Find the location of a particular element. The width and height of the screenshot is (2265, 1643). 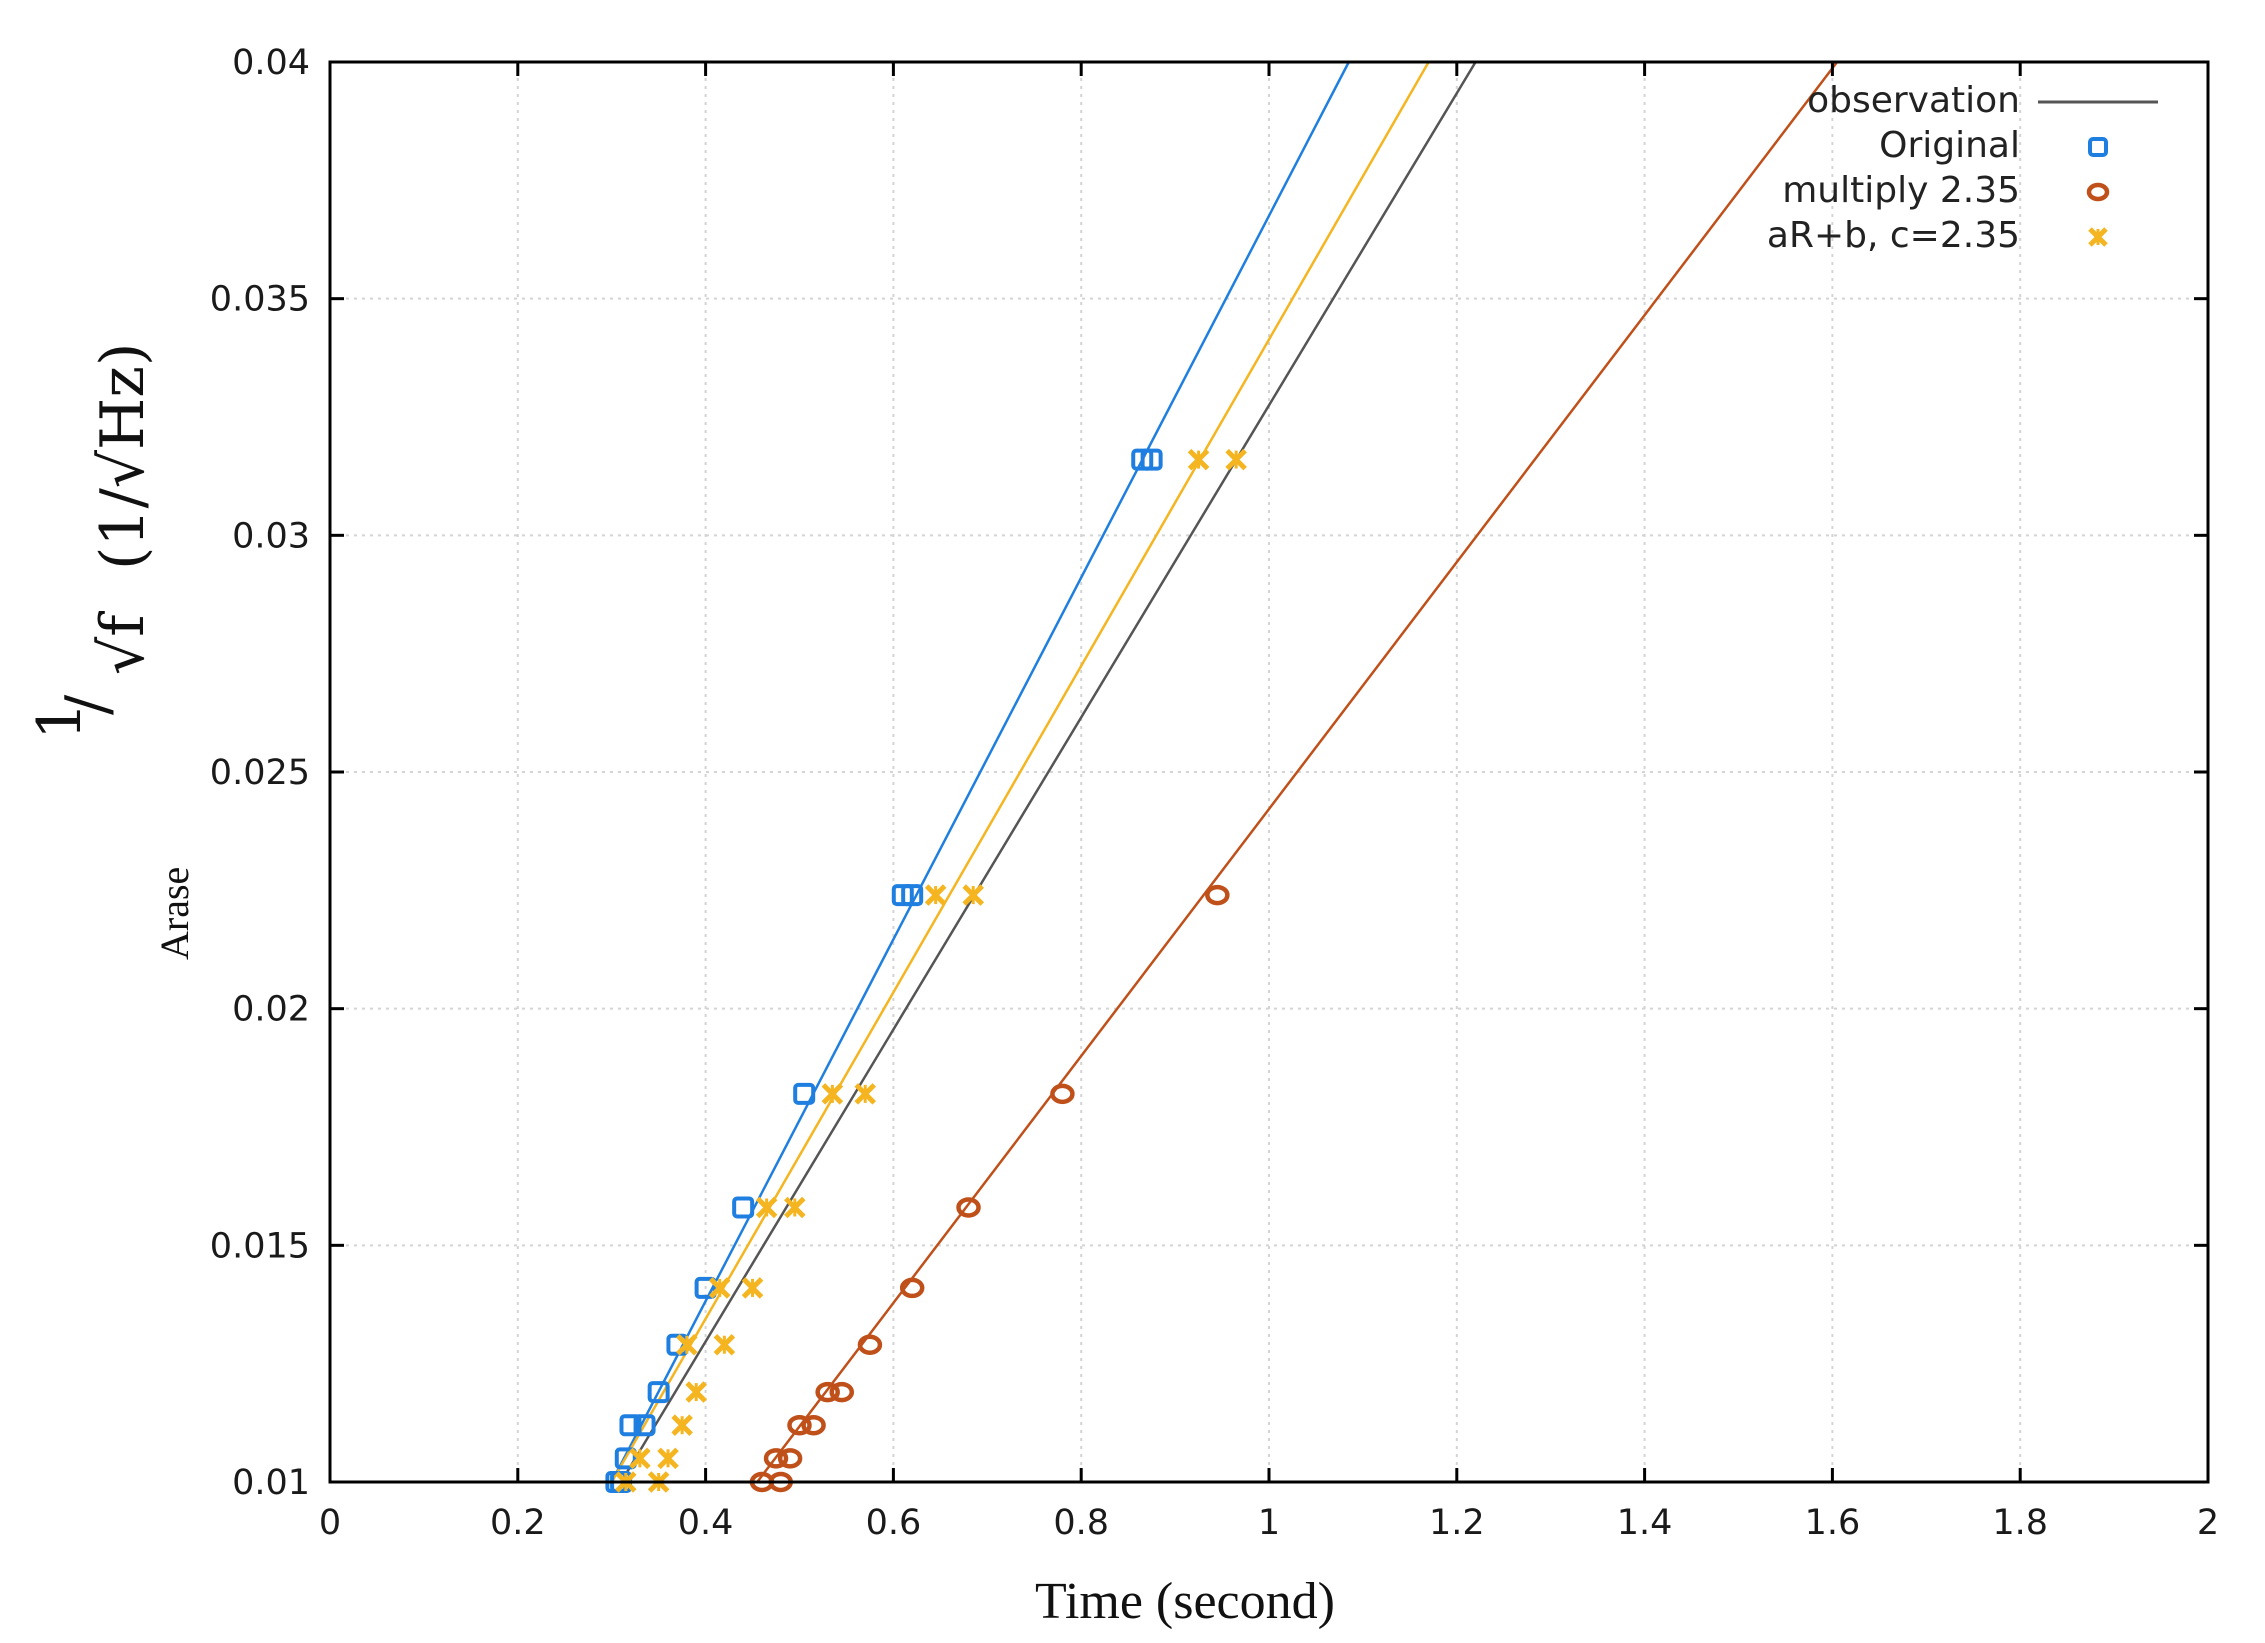

y-axis-label: 1 / √f (1/√Hz) Arase is located at coordinates (111, 651).